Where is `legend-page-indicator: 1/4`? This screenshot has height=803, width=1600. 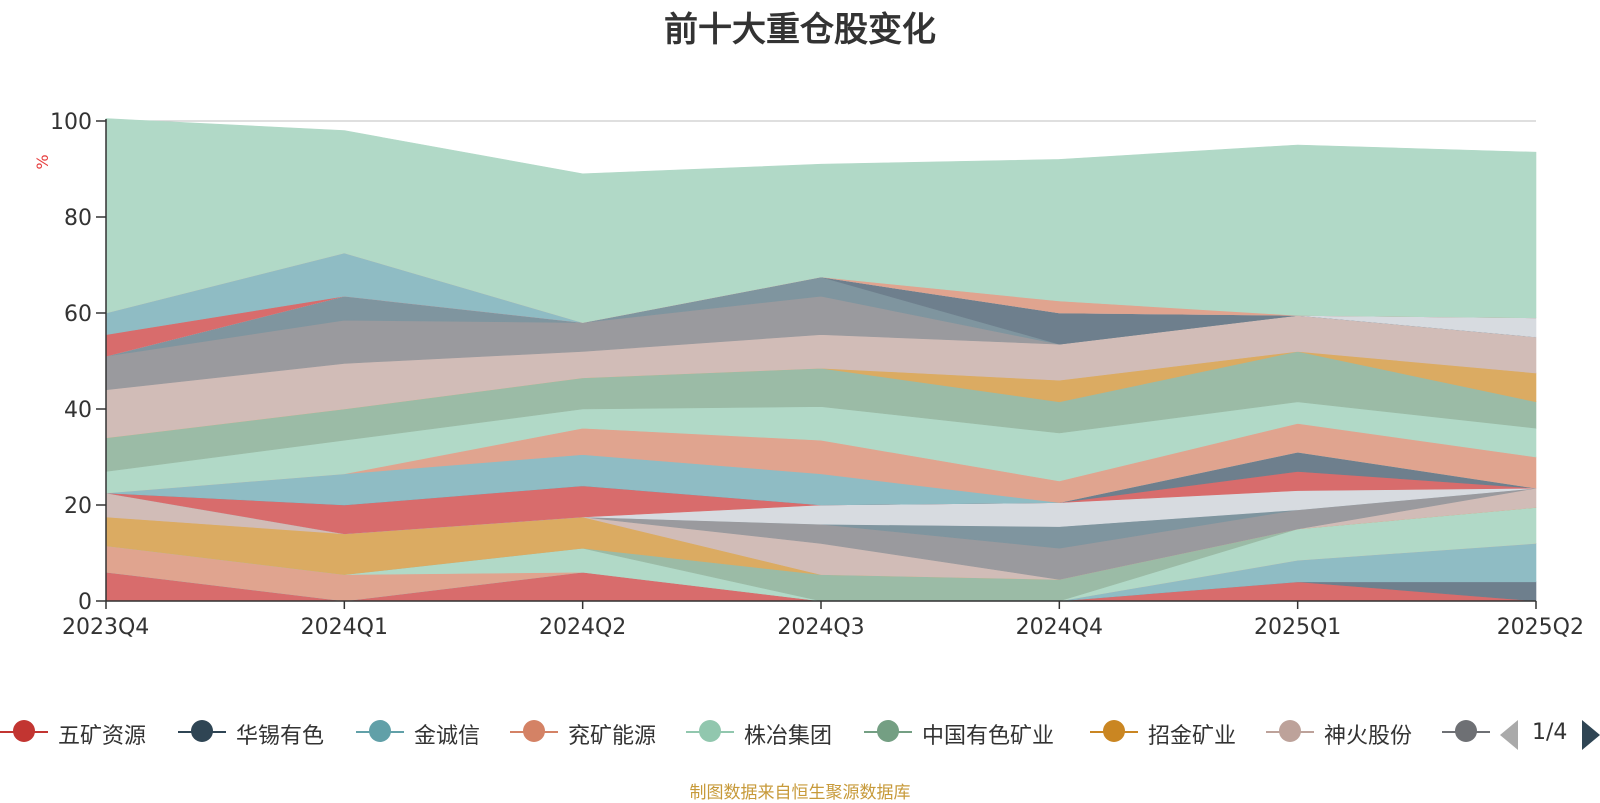
legend-page-indicator: 1/4 is located at coordinates (1550, 732).